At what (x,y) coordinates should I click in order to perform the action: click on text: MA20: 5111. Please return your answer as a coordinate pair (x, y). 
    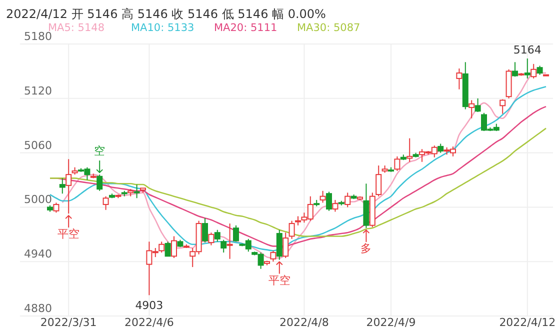
    Looking at the image, I should click on (246, 28).